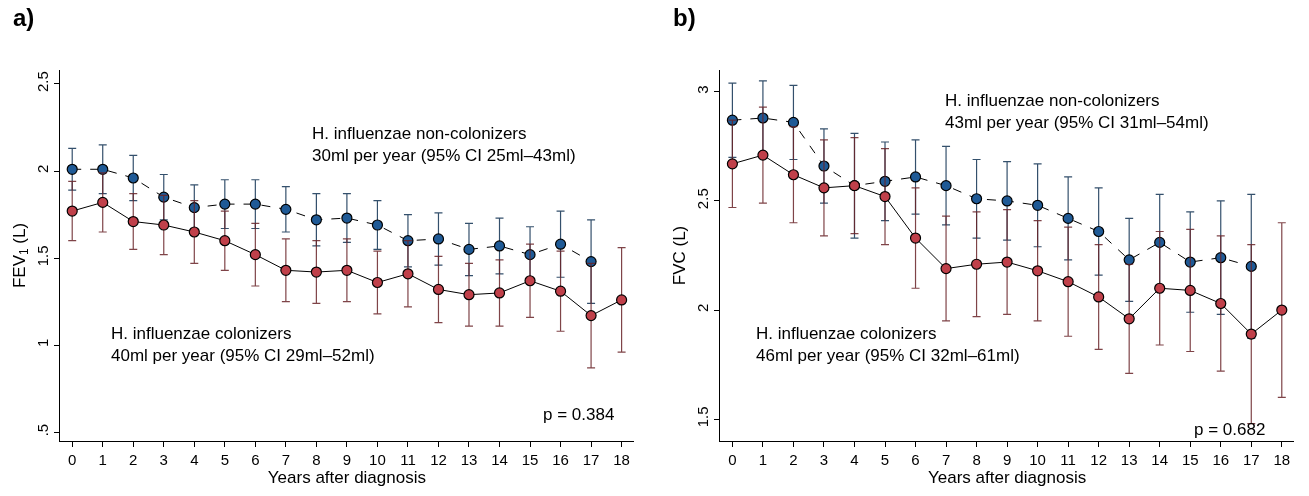 This screenshot has width=1309, height=496. Describe the element at coordinates (679, 255) in the screenshot. I see `y-axis-title: FVC (L)` at that location.